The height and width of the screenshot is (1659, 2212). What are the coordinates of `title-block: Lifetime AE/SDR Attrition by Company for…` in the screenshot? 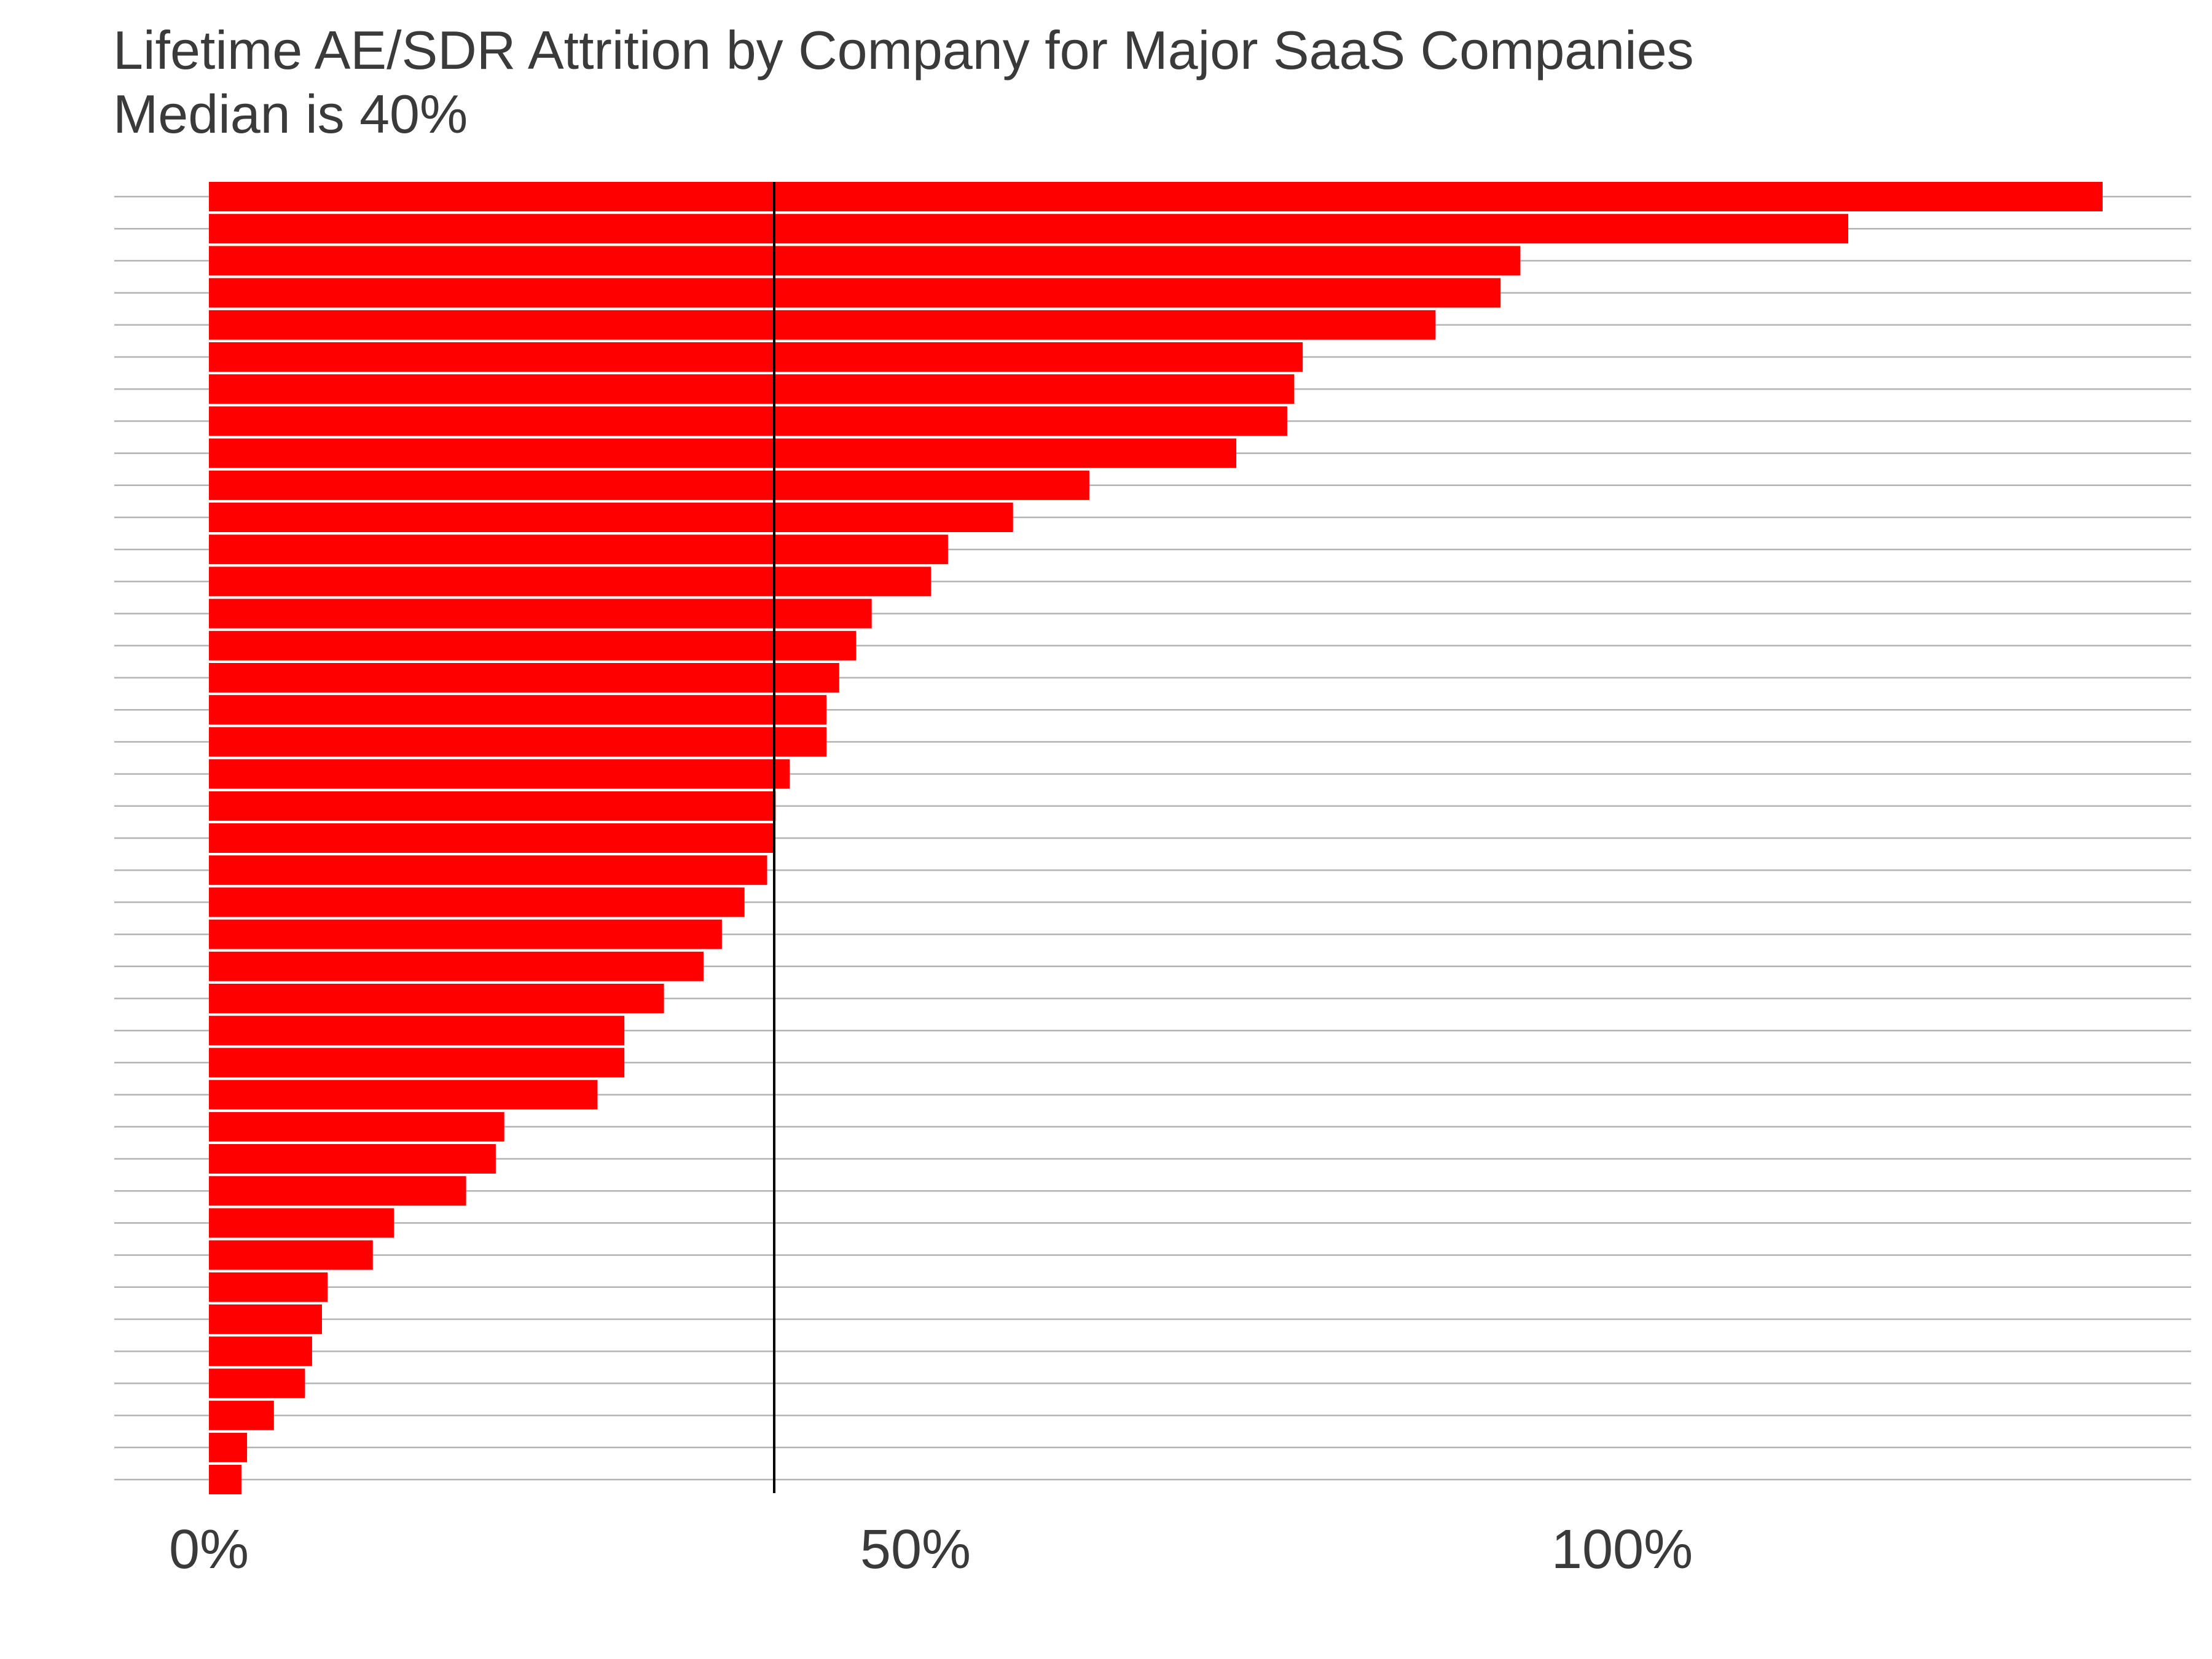 It's located at (903, 82).